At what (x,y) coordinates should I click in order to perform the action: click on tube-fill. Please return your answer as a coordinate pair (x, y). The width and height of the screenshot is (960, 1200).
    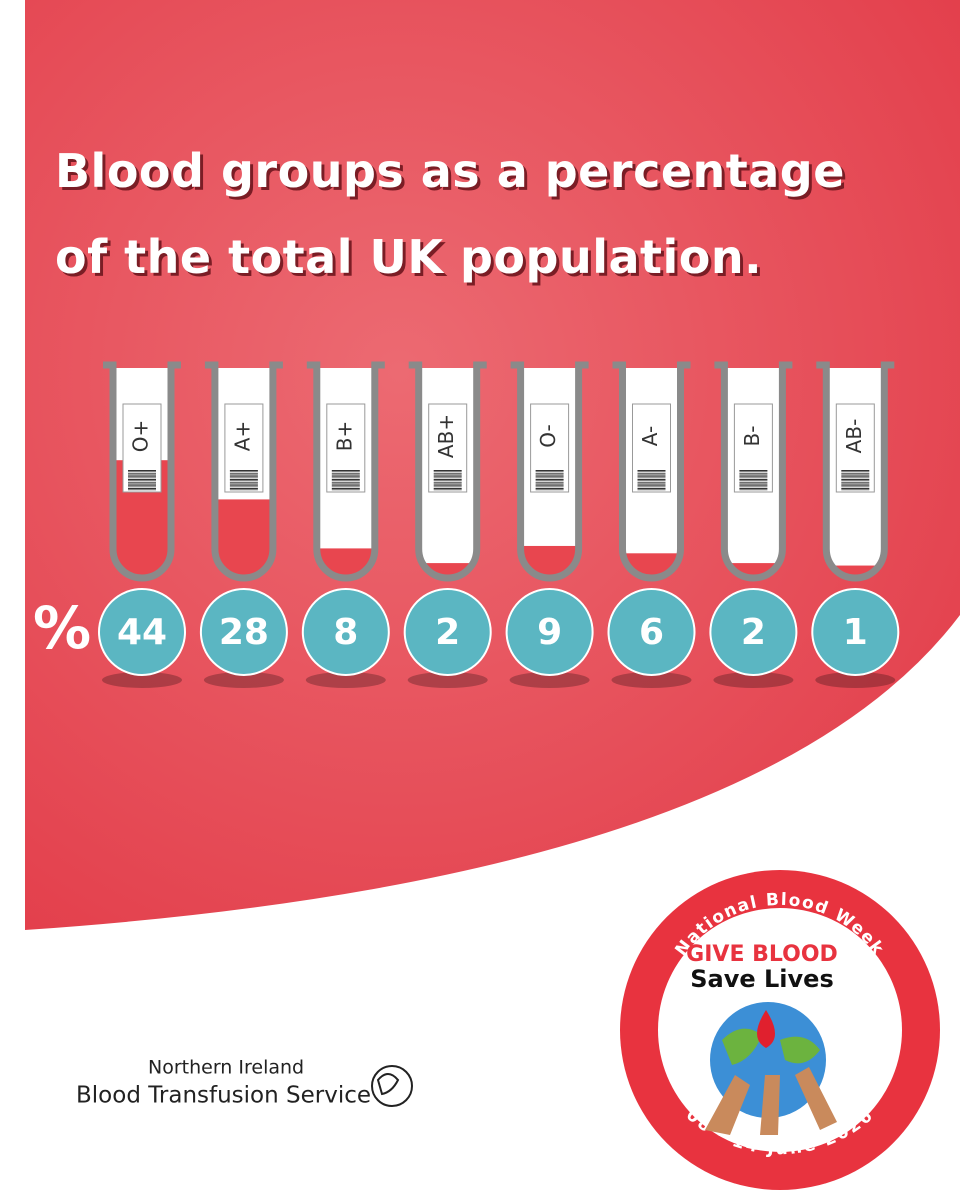
    Looking at the image, I should click on (243, 538).